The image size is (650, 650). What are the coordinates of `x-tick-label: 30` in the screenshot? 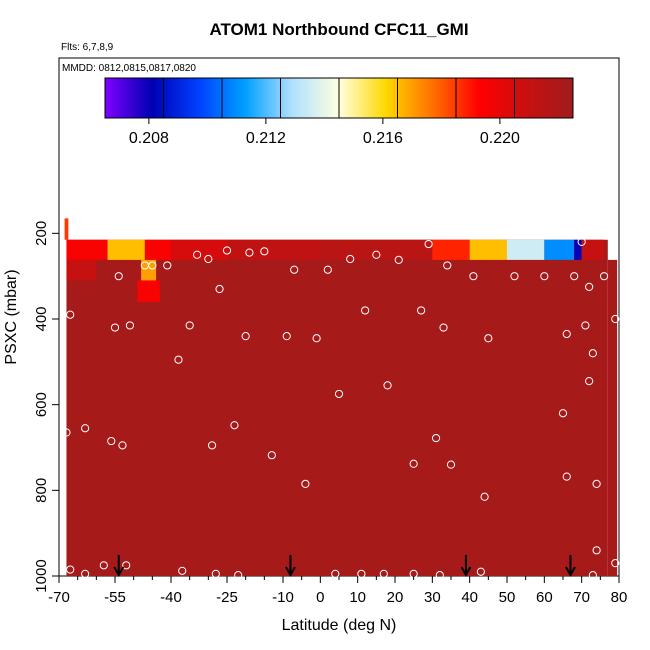 It's located at (432, 597).